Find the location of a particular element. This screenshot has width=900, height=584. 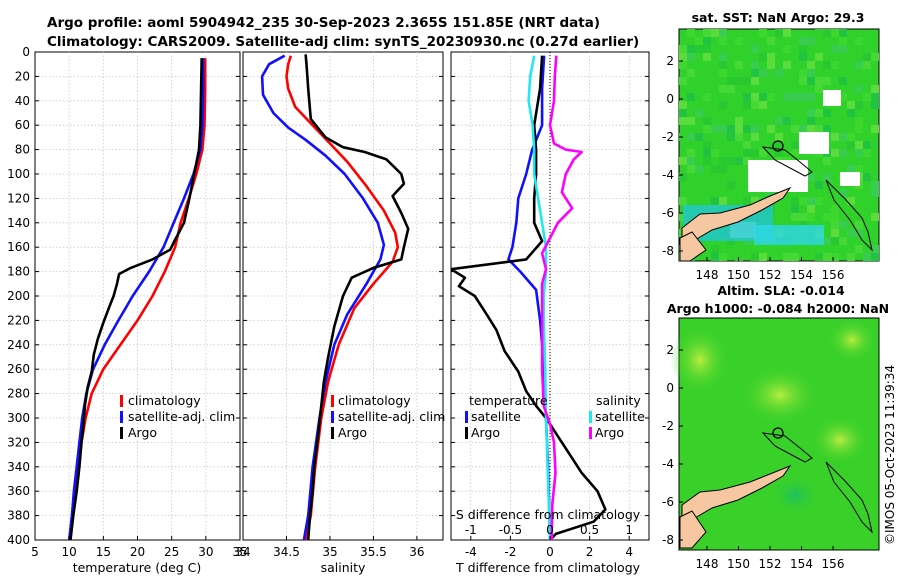

y-tick-label: 340 is located at coordinates (18, 467).